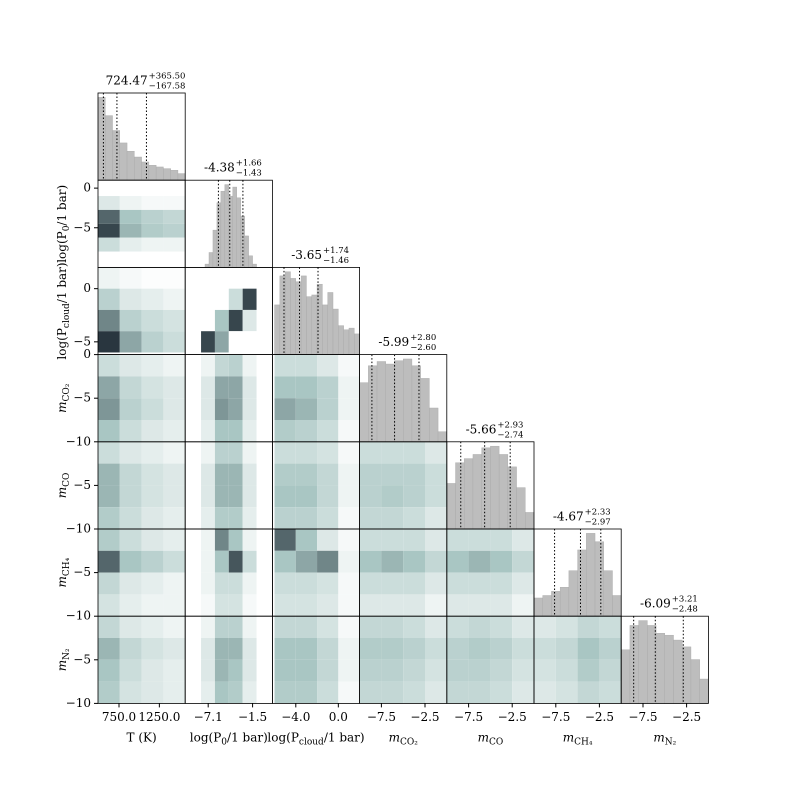  I want to click on x-axis-label: mN₂, so click(664, 738).